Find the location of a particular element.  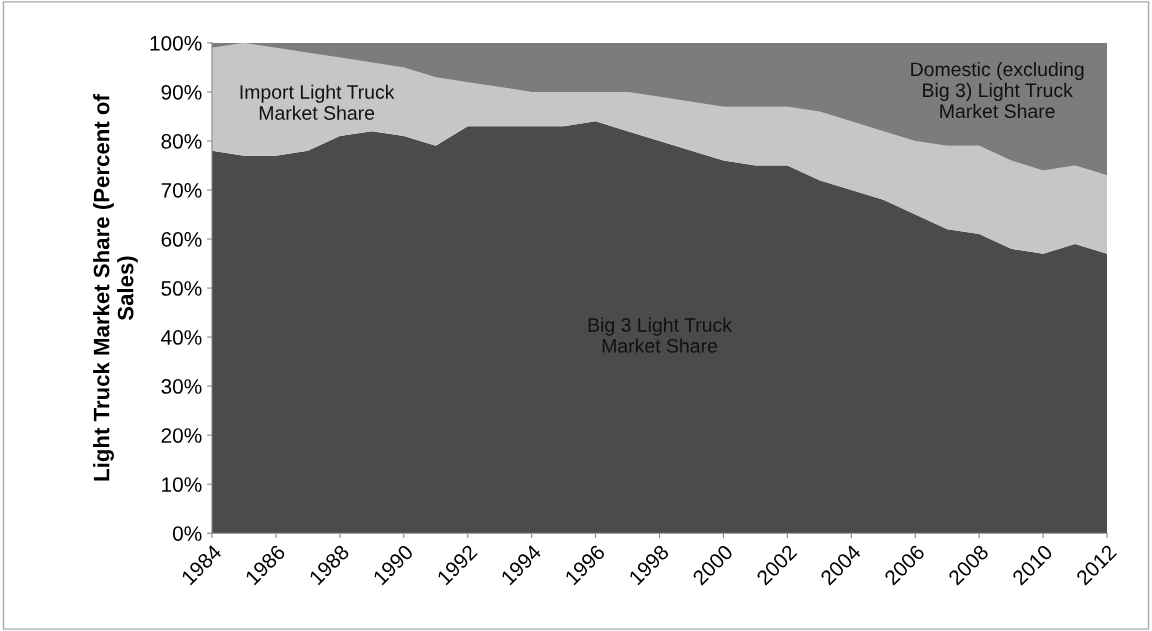

y-axis-title: Light Truck Market Share (Percent of Sales) is located at coordinates (115, 287).